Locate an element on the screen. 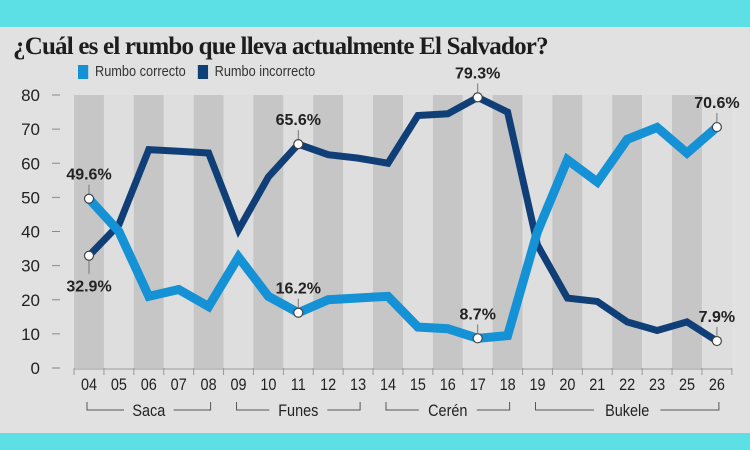 Image resolution: width=750 pixels, height=450 pixels. legend-label-correcto: Rumbo correcto is located at coordinates (140, 71).